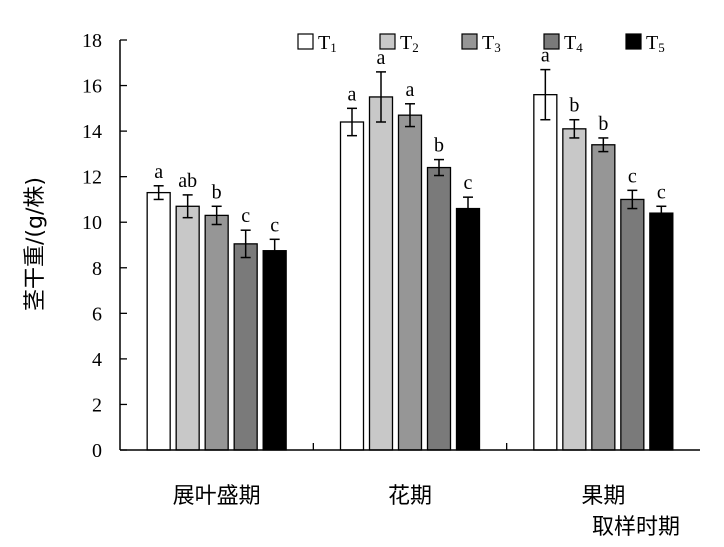  I want to click on y-axis-ticks: 0 2 4 6 8 10 12 14 16 18, so click(104, 246).